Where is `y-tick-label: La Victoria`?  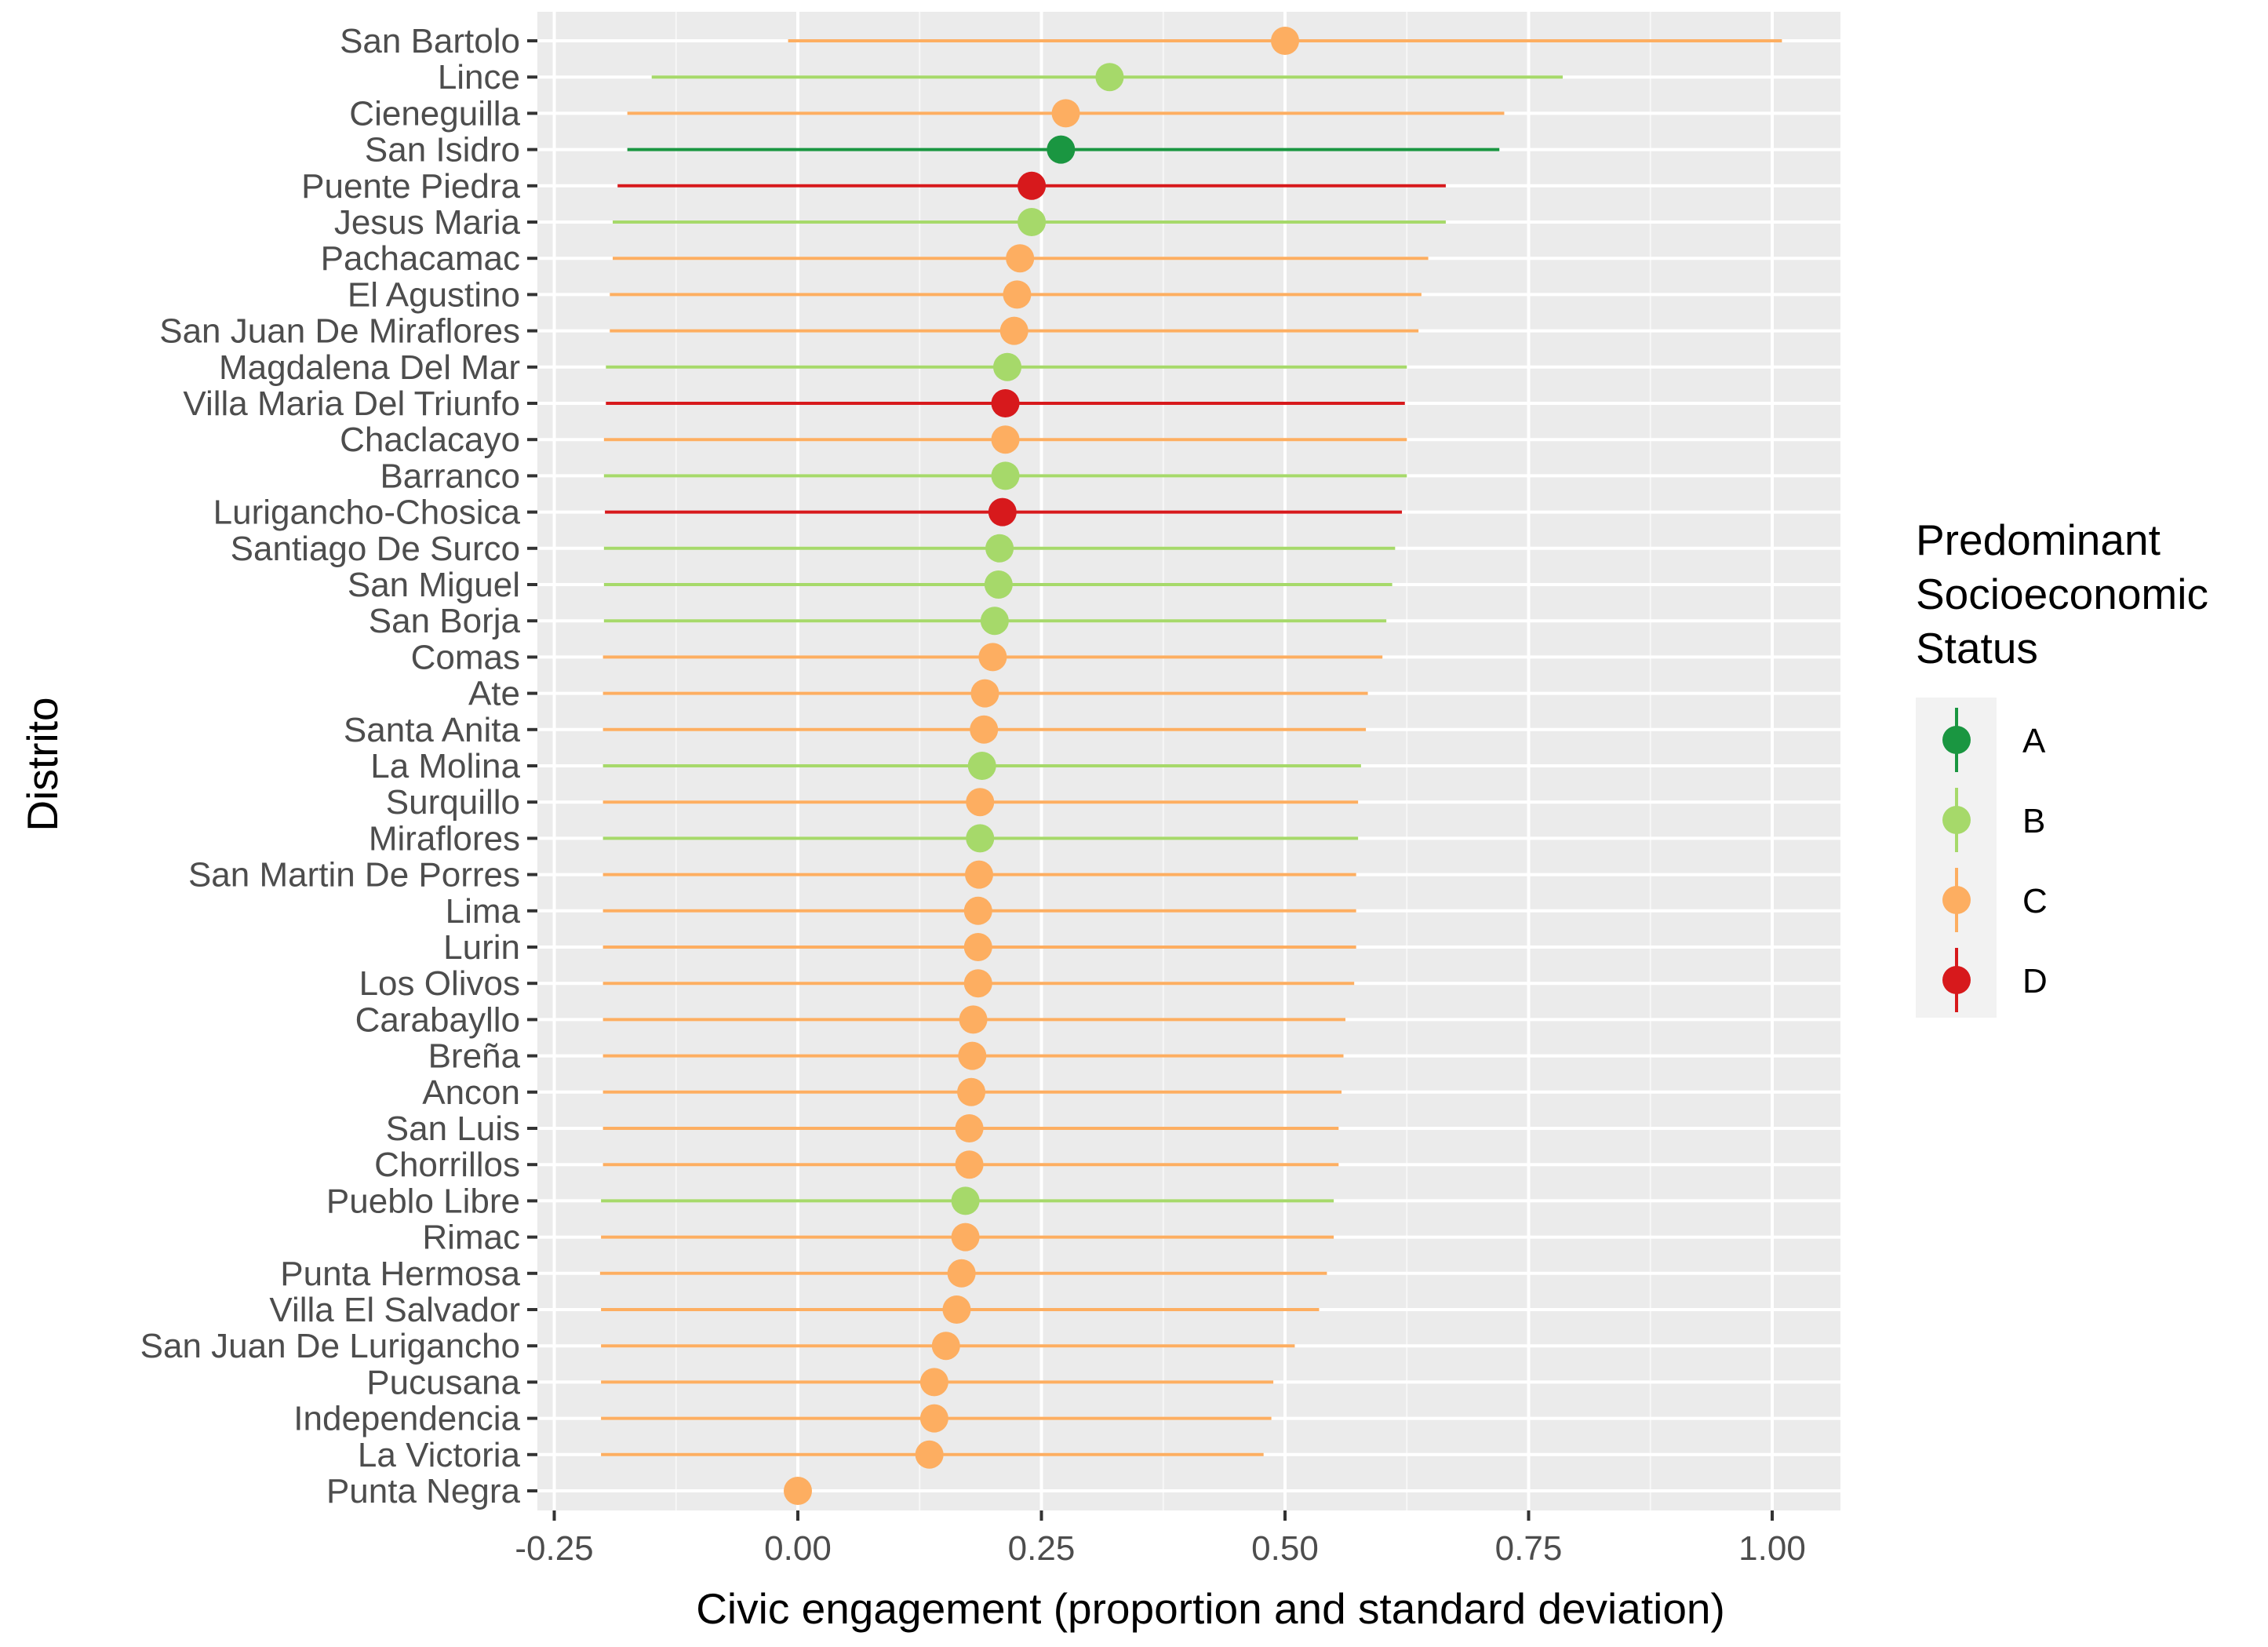
y-tick-label: La Victoria is located at coordinates (439, 1455).